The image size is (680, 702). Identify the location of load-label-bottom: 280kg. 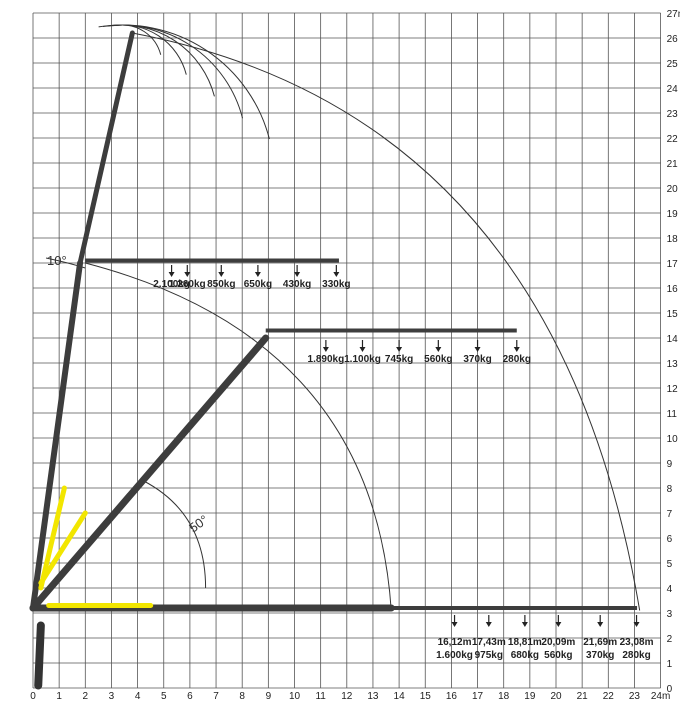
(636, 655).